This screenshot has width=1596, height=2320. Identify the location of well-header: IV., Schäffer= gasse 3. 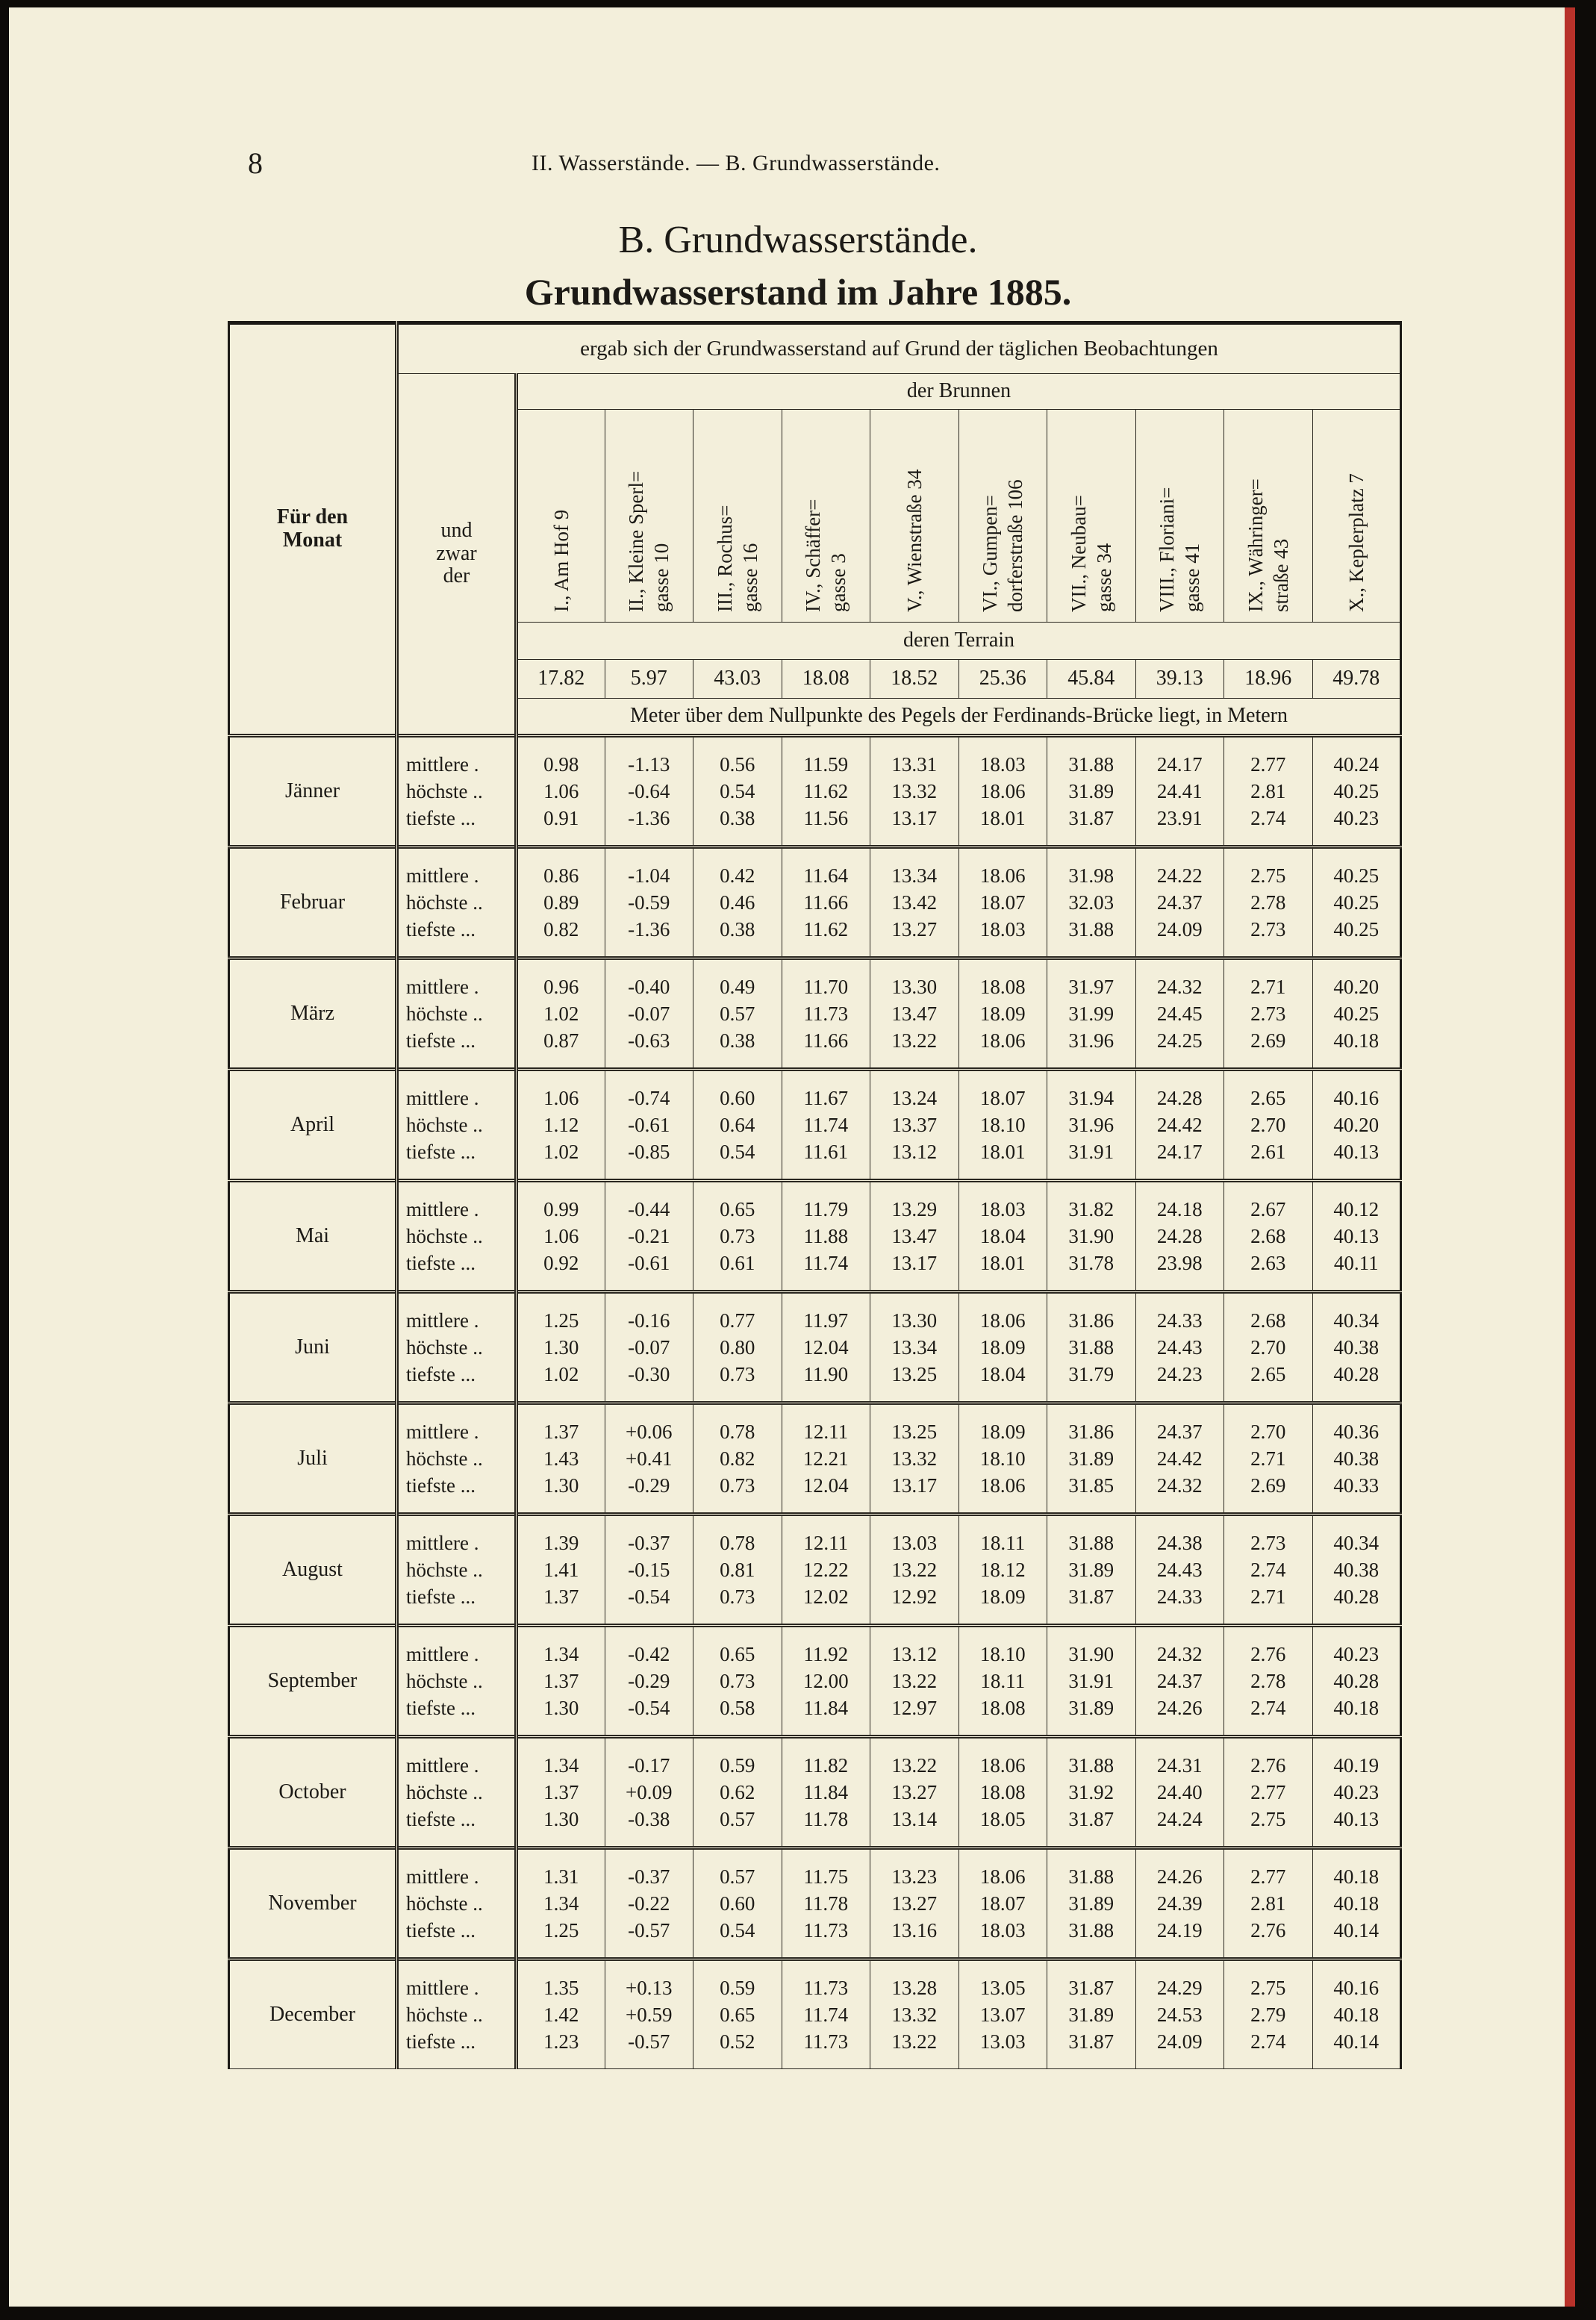
(825, 516).